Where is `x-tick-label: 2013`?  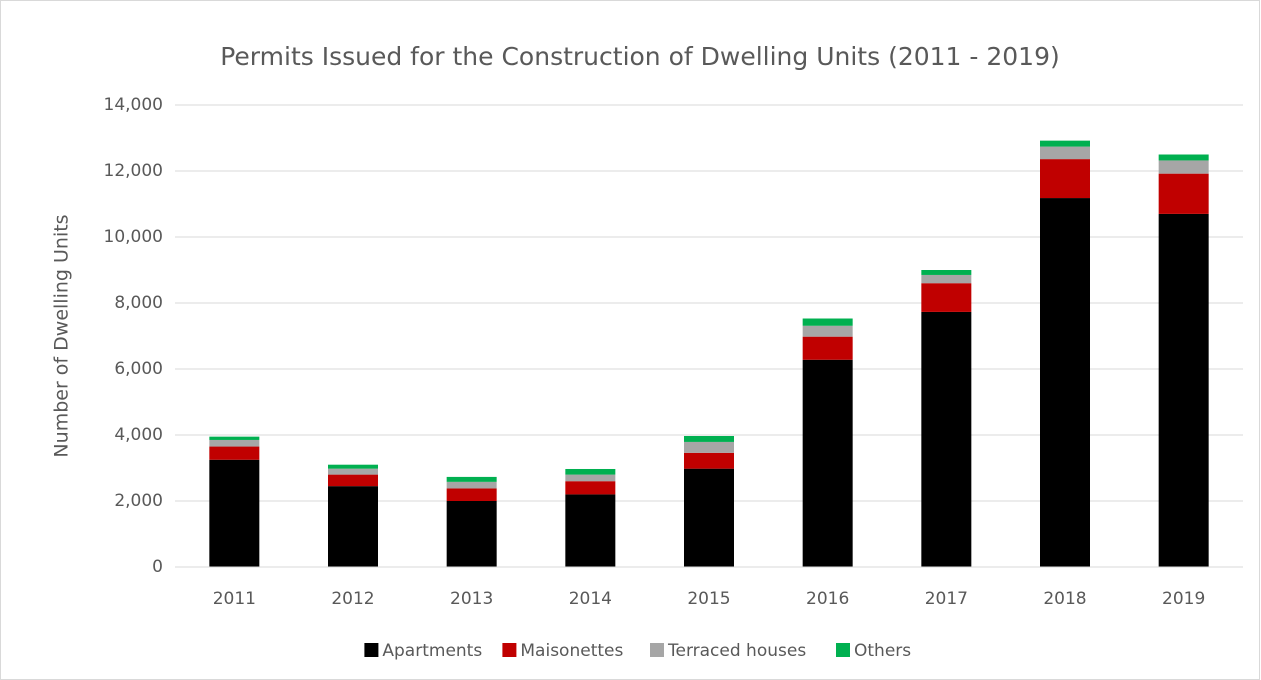 x-tick-label: 2013 is located at coordinates (471, 599).